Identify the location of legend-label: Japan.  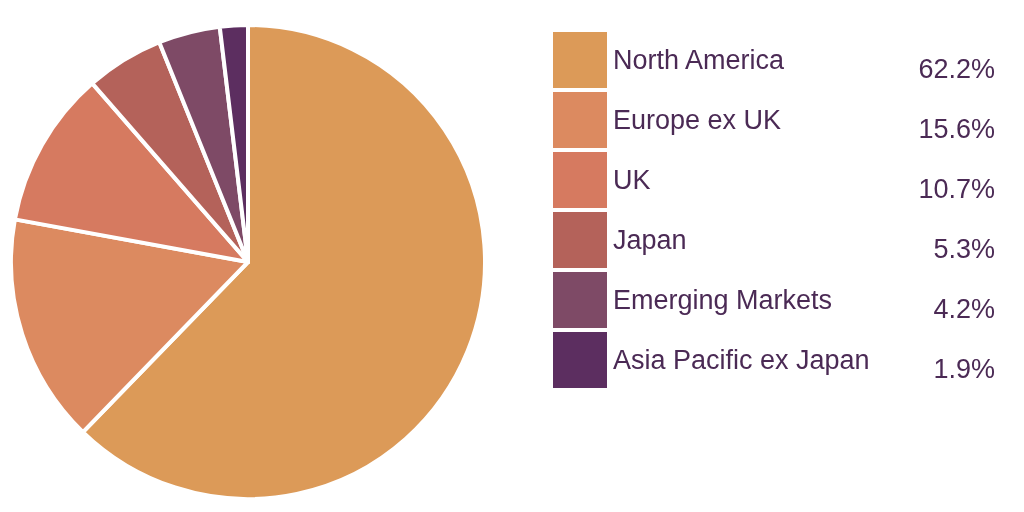
(650, 240).